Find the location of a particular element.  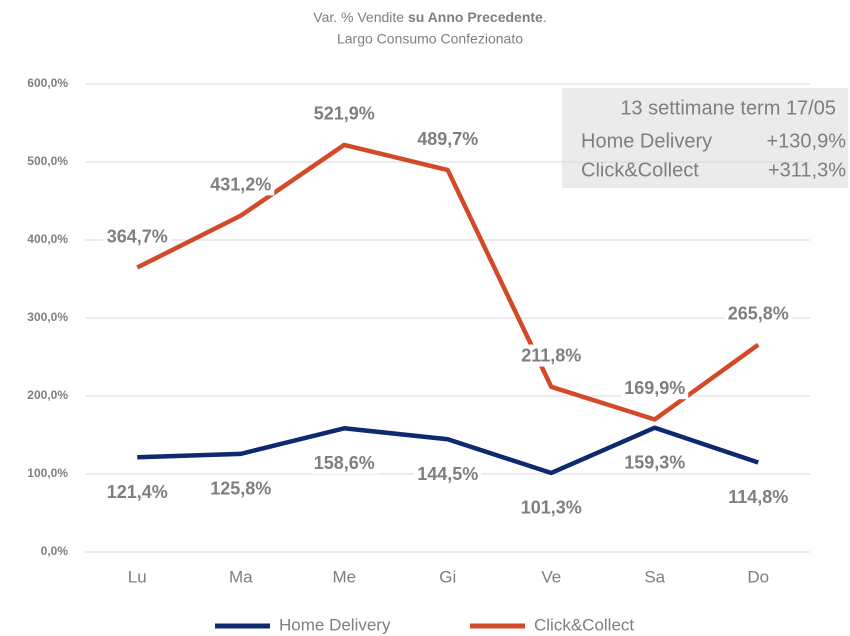

annotation-value: +311,3% is located at coordinates (807, 170).